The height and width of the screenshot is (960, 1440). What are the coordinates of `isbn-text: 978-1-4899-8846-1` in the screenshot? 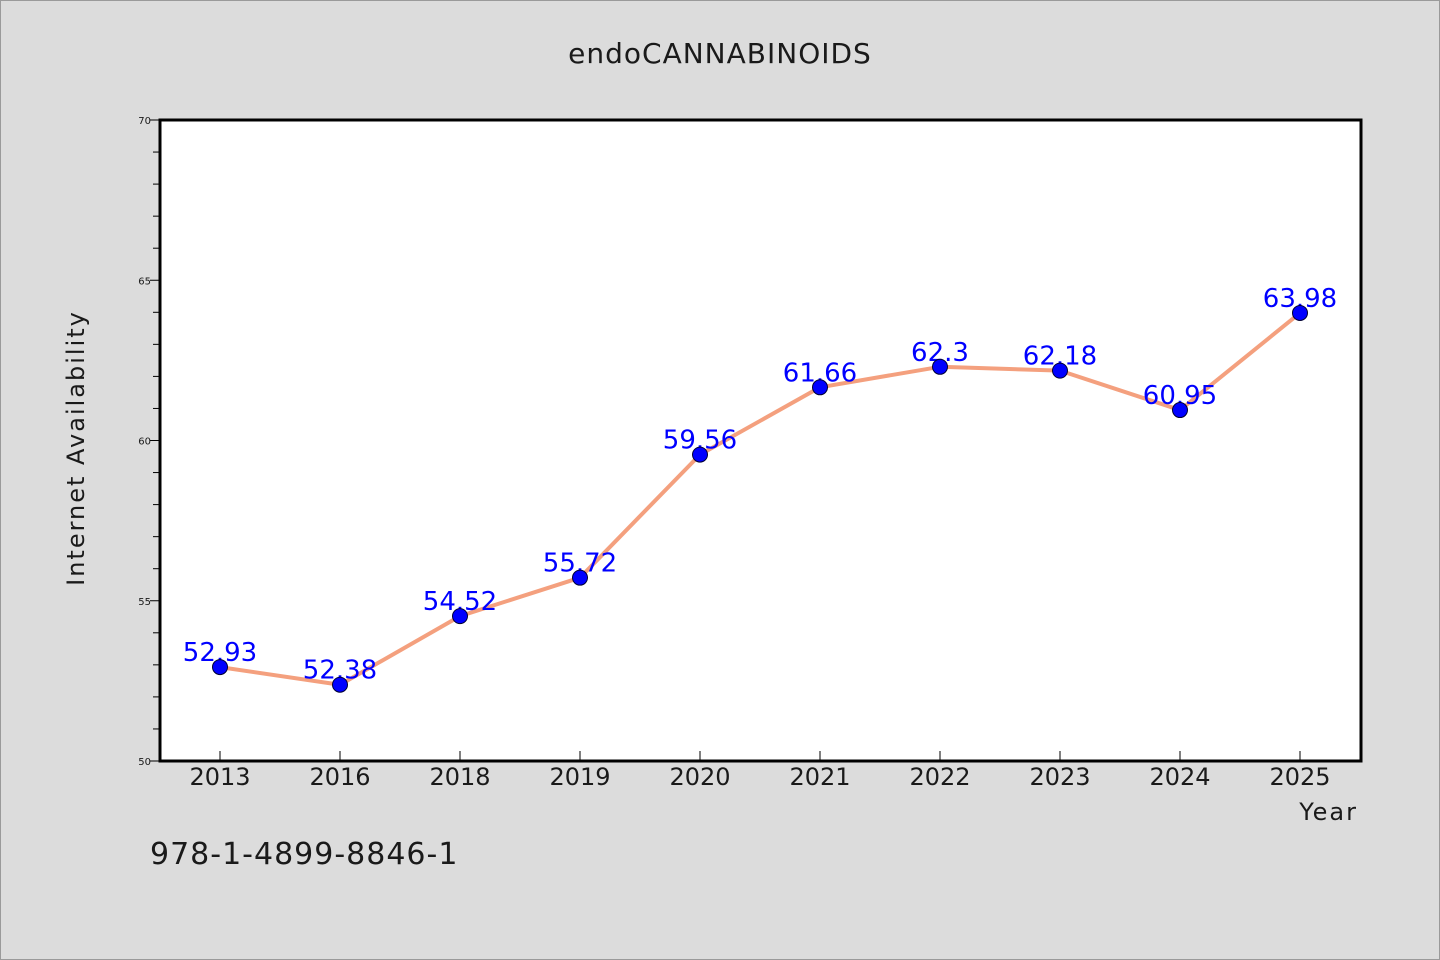 It's located at (304, 854).